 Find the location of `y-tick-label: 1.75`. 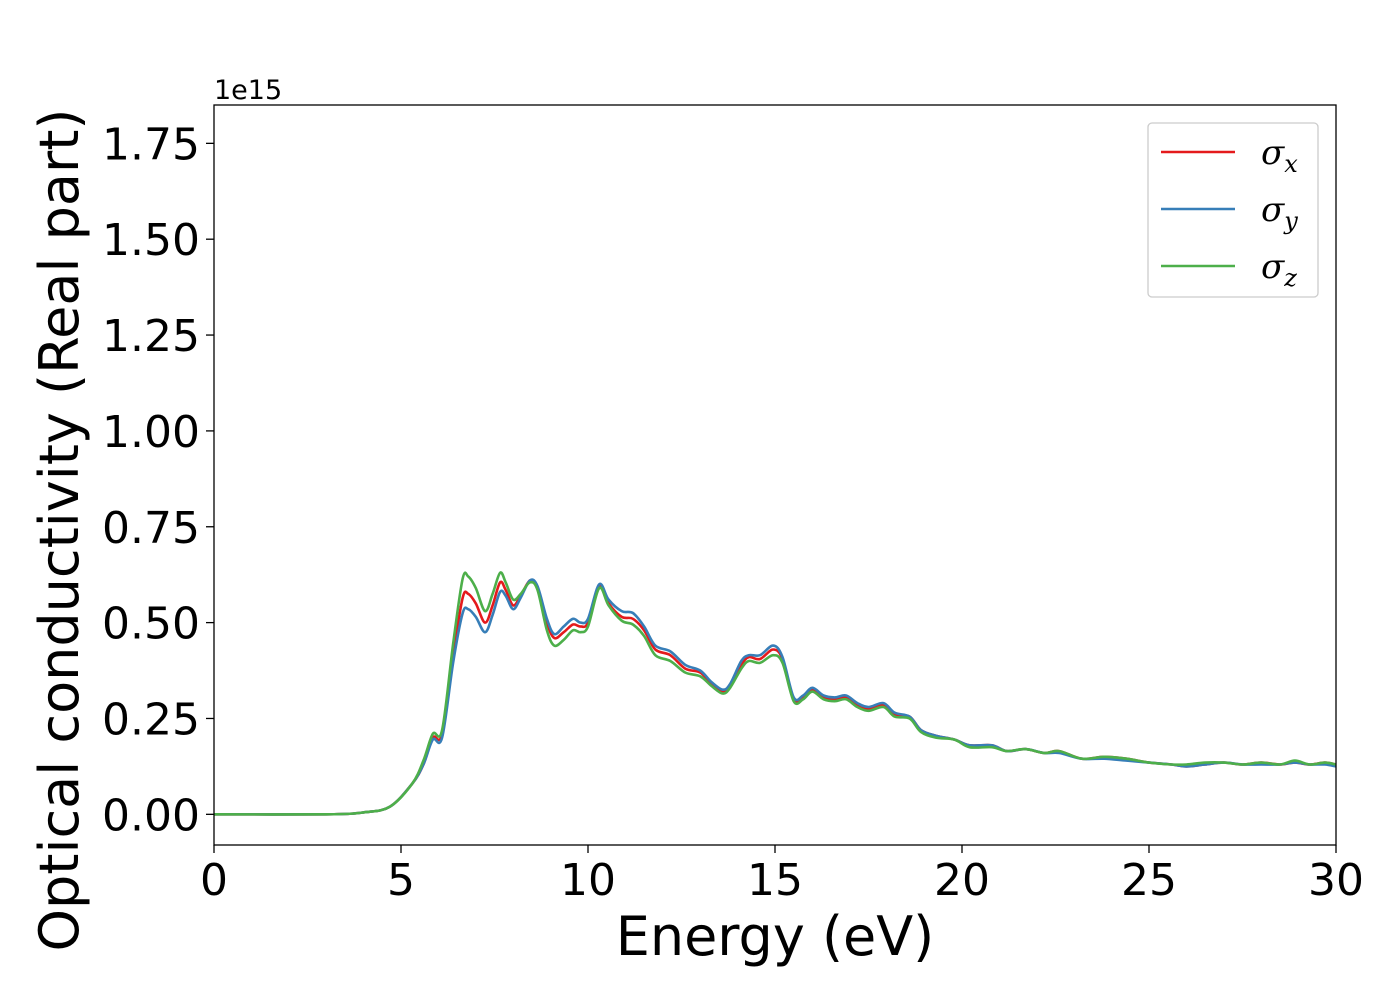

y-tick-label: 1.75 is located at coordinates (151, 144).